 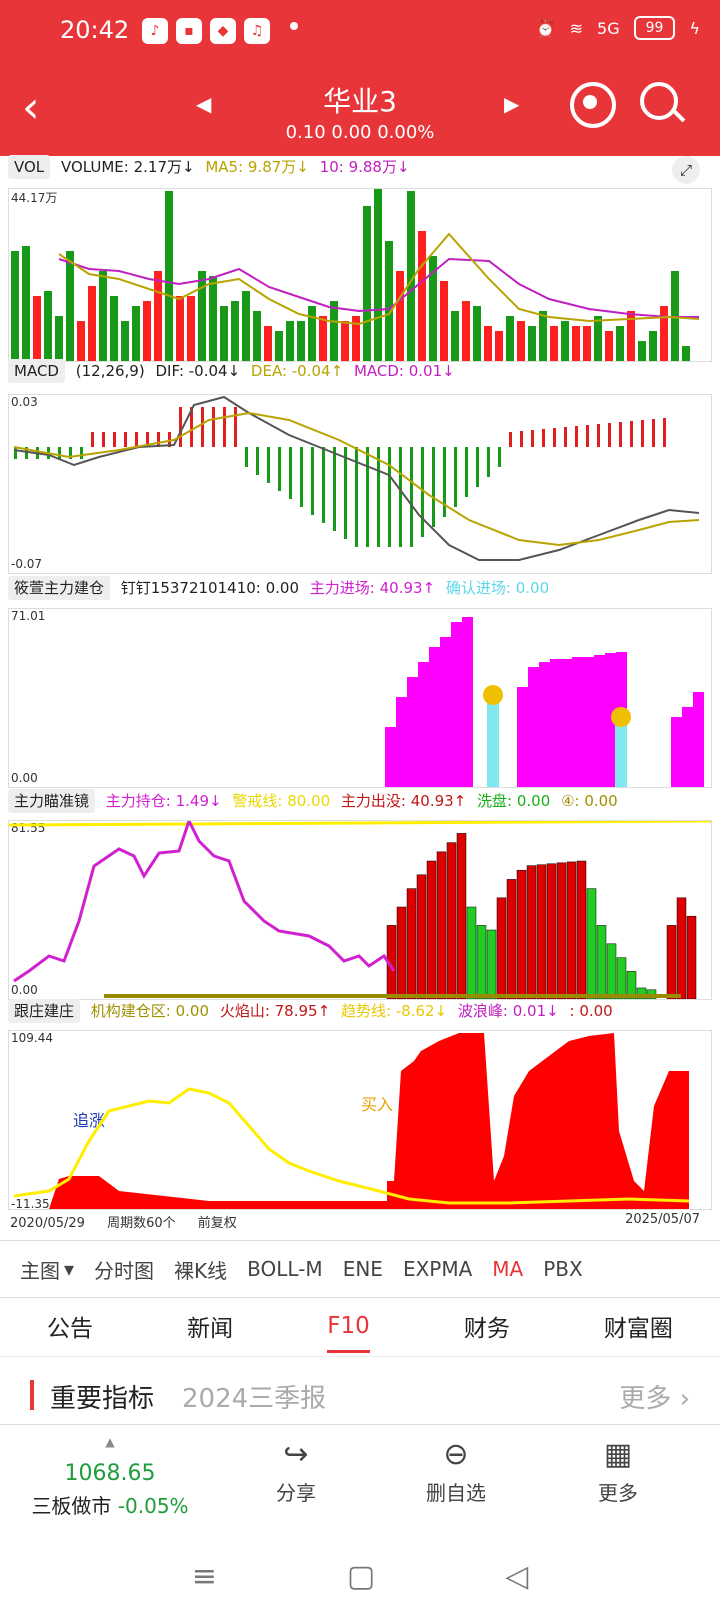 I want to click on home-icon: ▢, so click(x=361, y=1576).